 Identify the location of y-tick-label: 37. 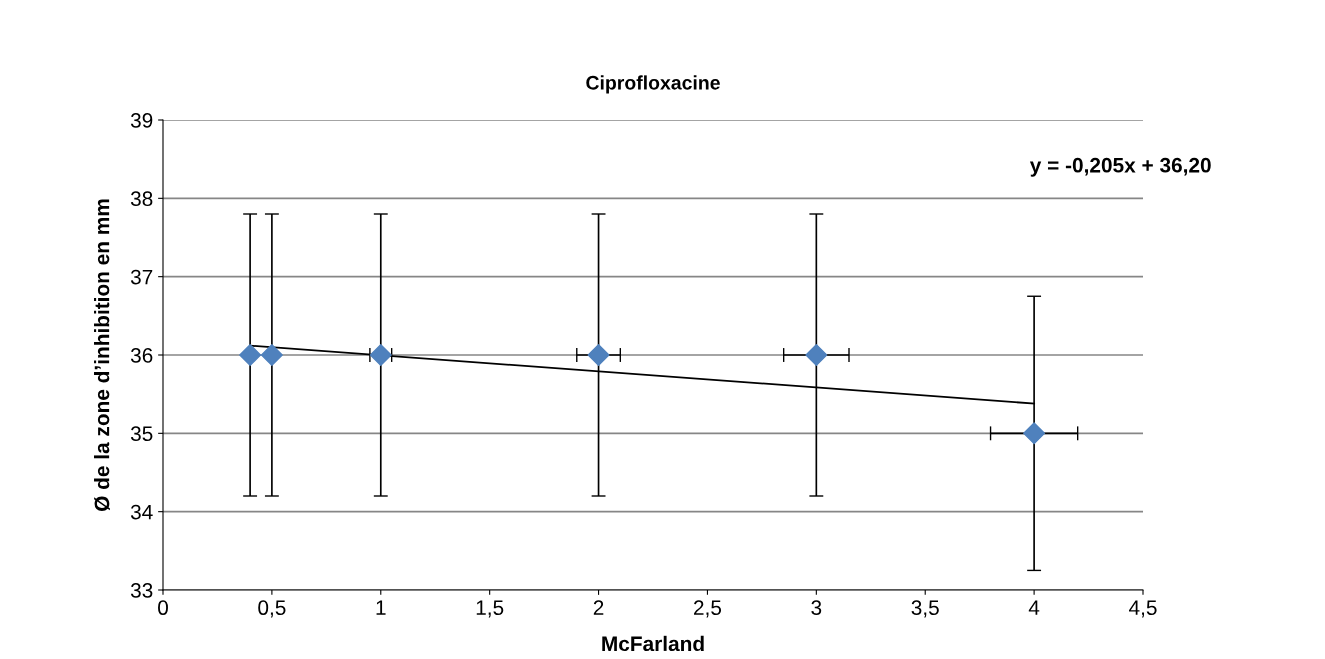
(141, 277).